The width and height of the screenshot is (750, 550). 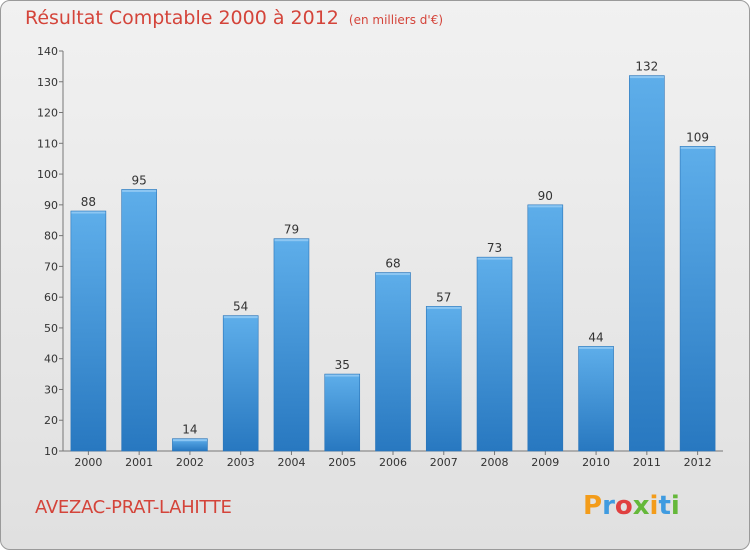 I want to click on commune-name: AVEZAC-PRAT-LAHITTE, so click(x=133, y=507).